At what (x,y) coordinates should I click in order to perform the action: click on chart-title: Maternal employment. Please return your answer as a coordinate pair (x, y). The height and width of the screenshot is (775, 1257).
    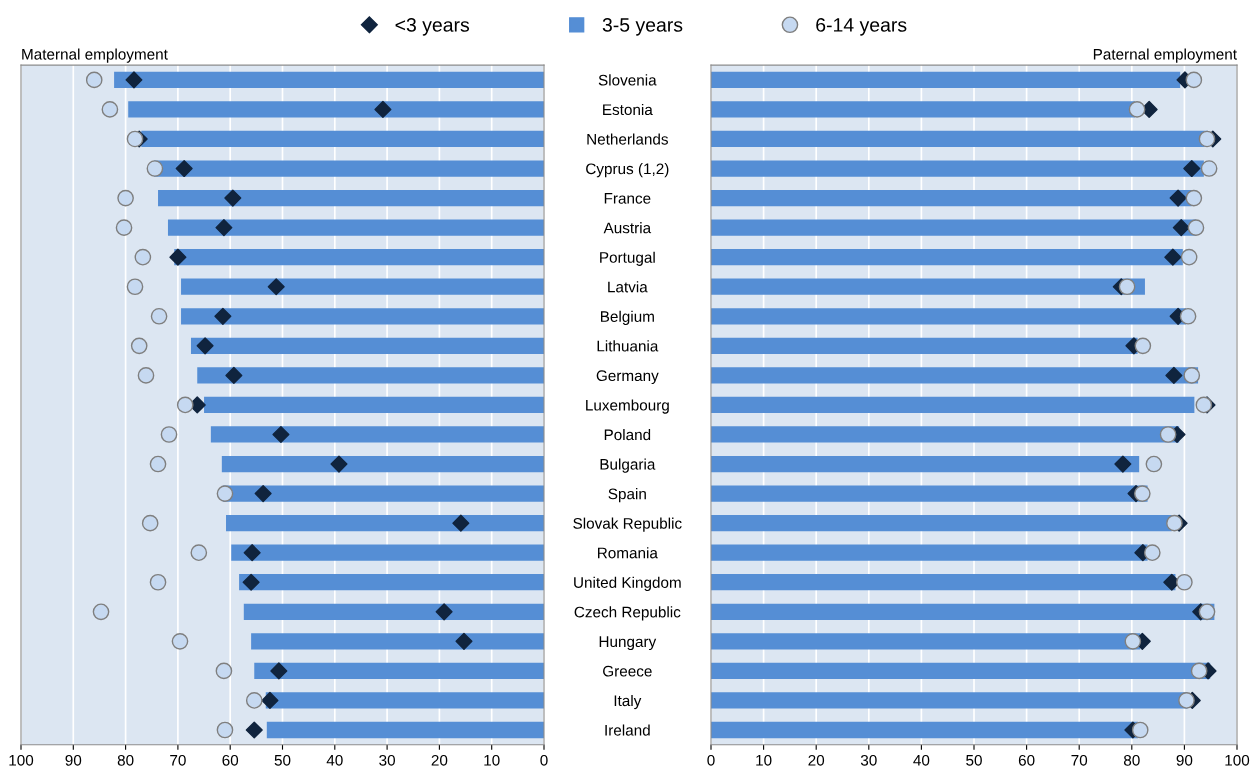
    Looking at the image, I should click on (95, 55).